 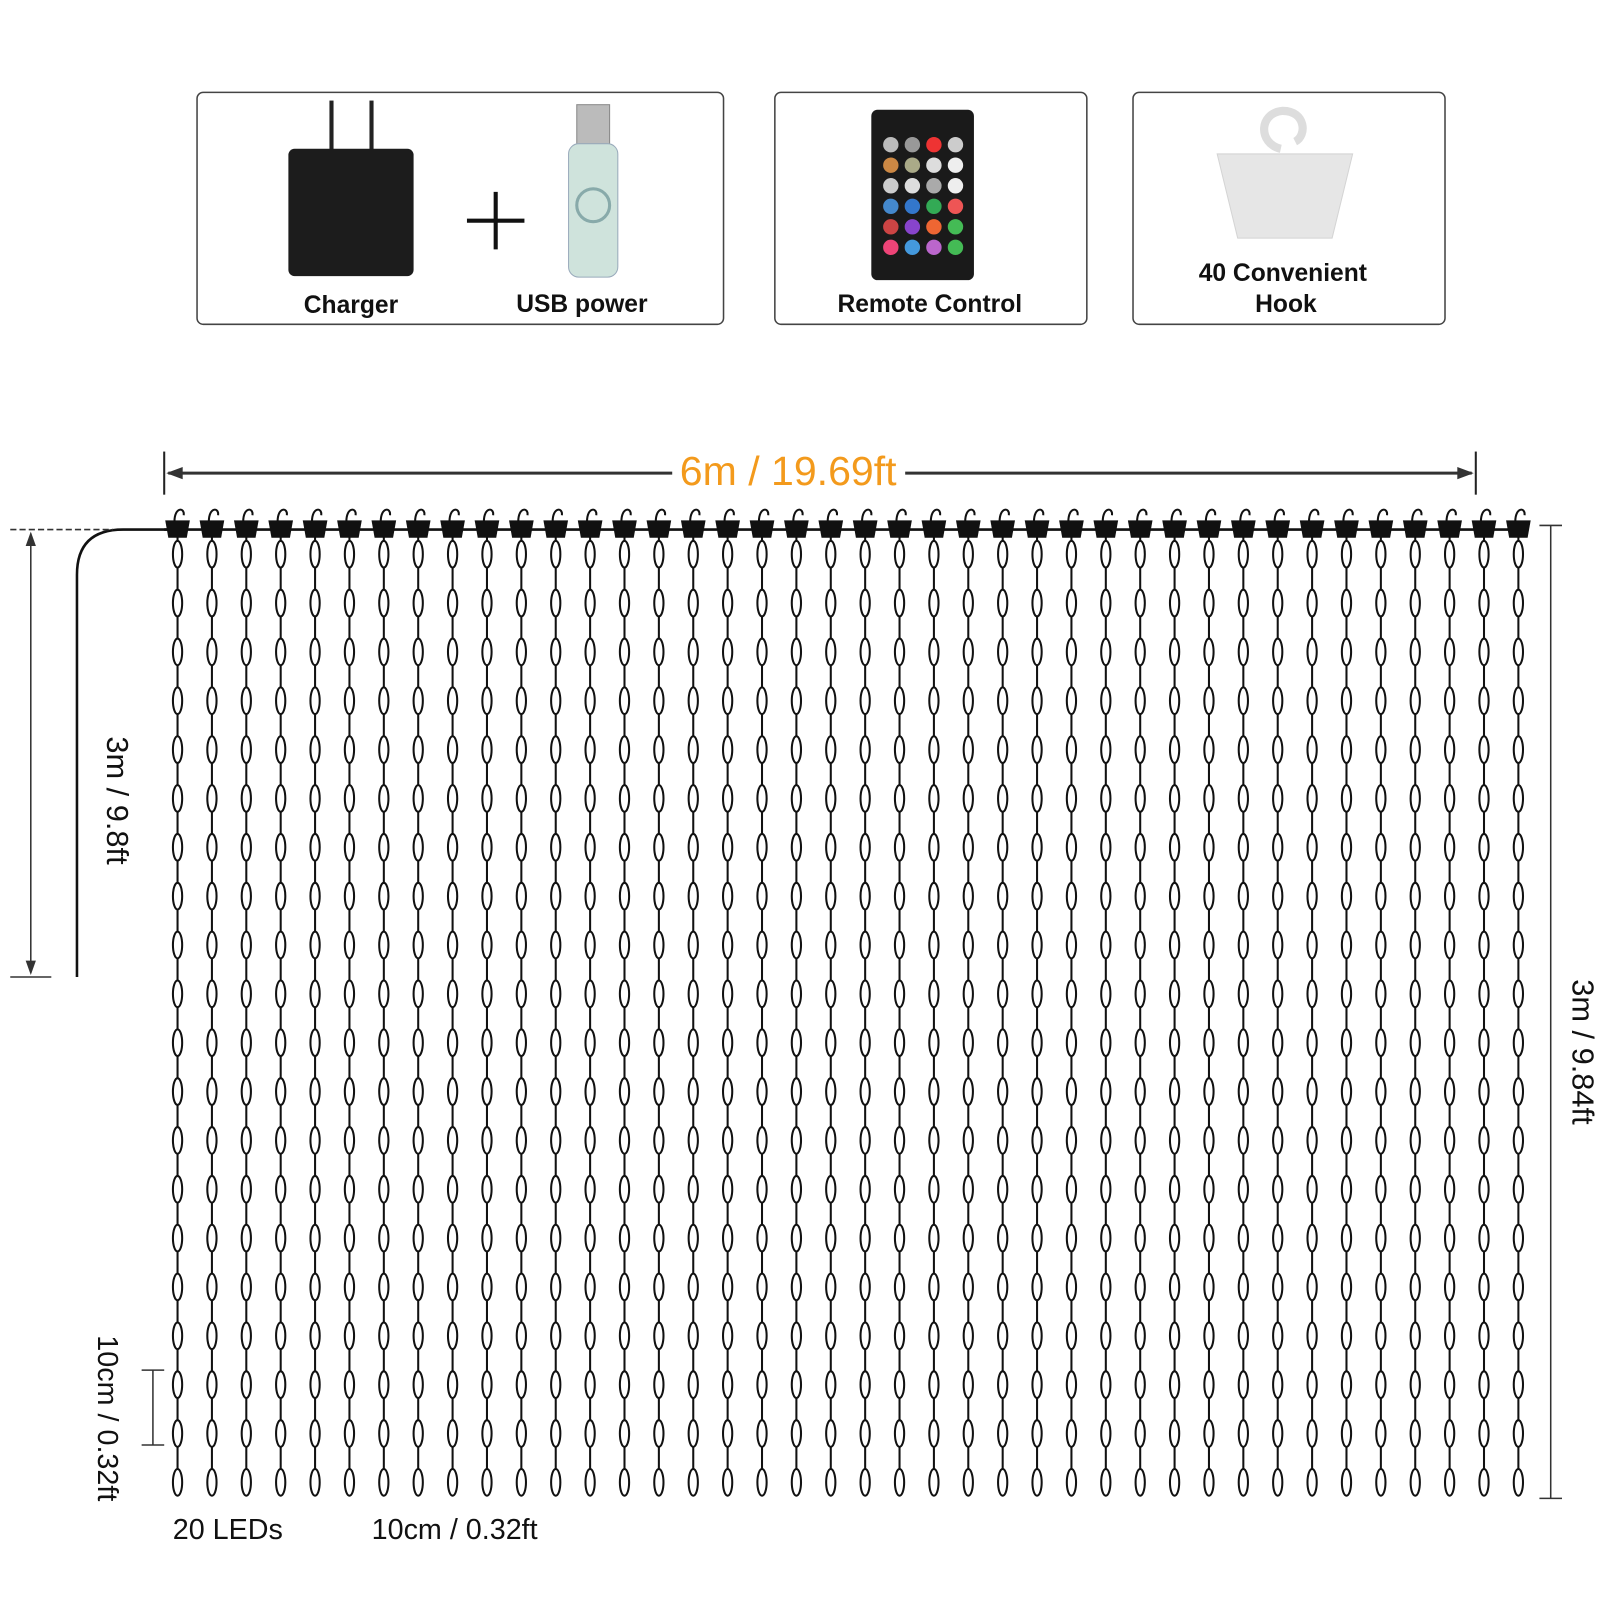 I want to click on strand-spacing-label: 10cm / 0.32ft, so click(x=455, y=1530).